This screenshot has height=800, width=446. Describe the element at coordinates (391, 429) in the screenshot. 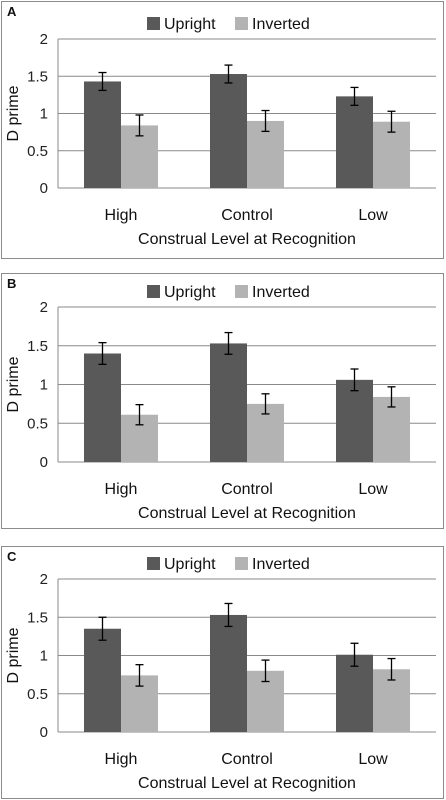

I see `bar-inverted-low` at that location.